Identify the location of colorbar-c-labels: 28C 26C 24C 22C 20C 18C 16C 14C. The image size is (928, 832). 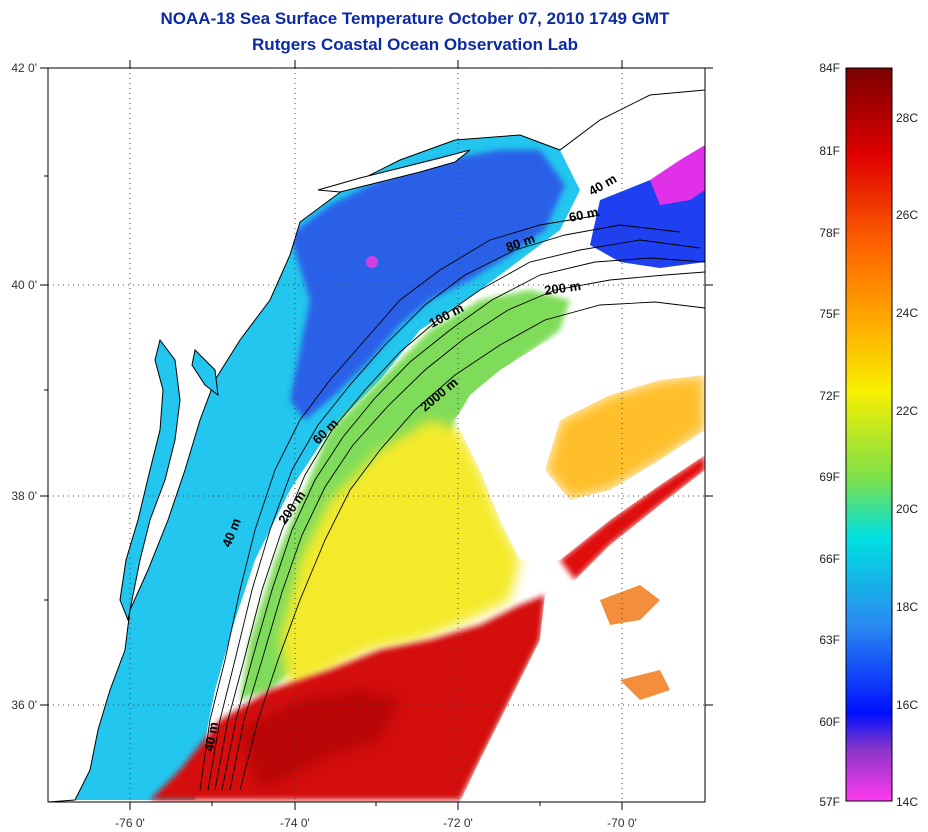
(907, 460).